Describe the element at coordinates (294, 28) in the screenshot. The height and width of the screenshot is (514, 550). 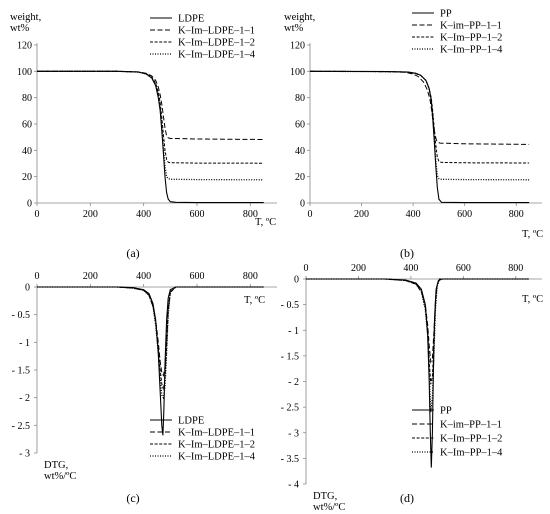
I see `y-axis-label: wt%` at that location.